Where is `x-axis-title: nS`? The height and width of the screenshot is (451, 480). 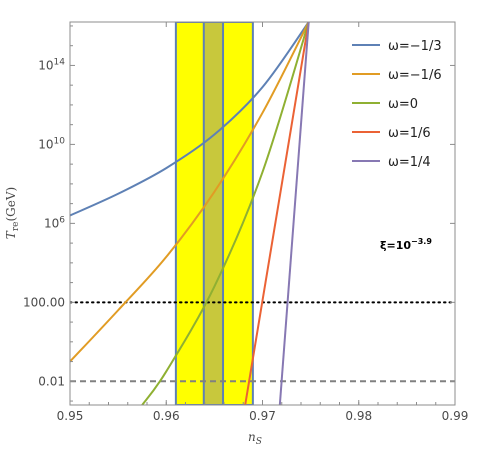 x-axis-title: nS is located at coordinates (255, 438).